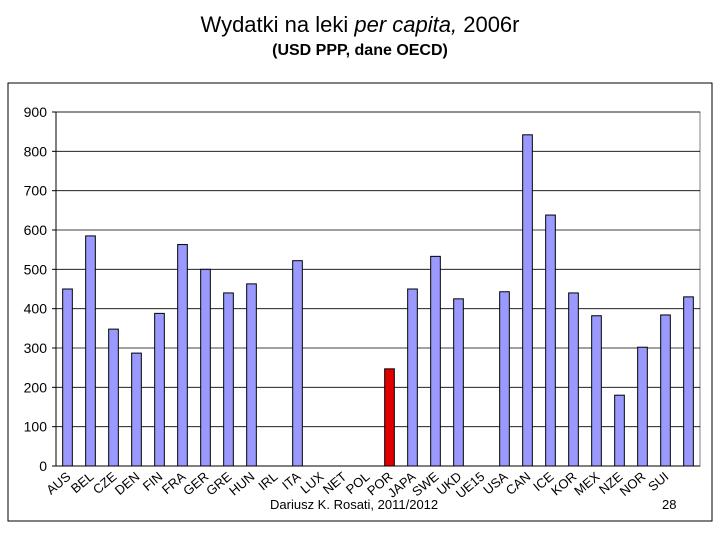  What do you see at coordinates (665, 390) in the screenshot?
I see `bar-sui` at bounding box center [665, 390].